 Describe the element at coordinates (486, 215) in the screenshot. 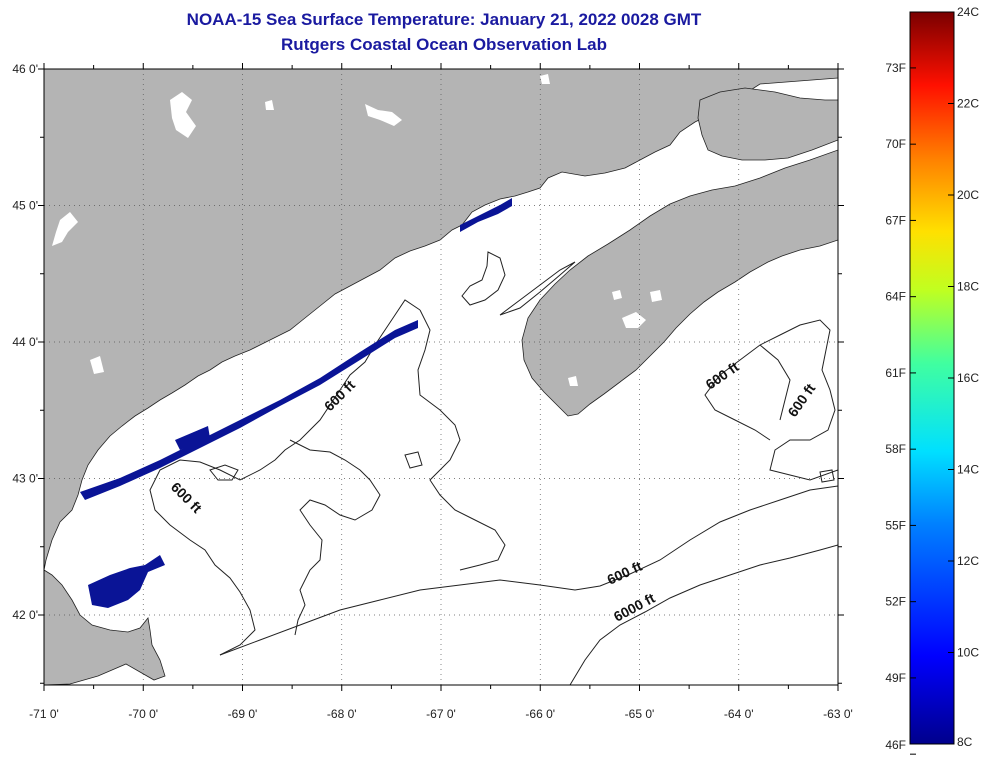

I see `sst-swath-north` at that location.